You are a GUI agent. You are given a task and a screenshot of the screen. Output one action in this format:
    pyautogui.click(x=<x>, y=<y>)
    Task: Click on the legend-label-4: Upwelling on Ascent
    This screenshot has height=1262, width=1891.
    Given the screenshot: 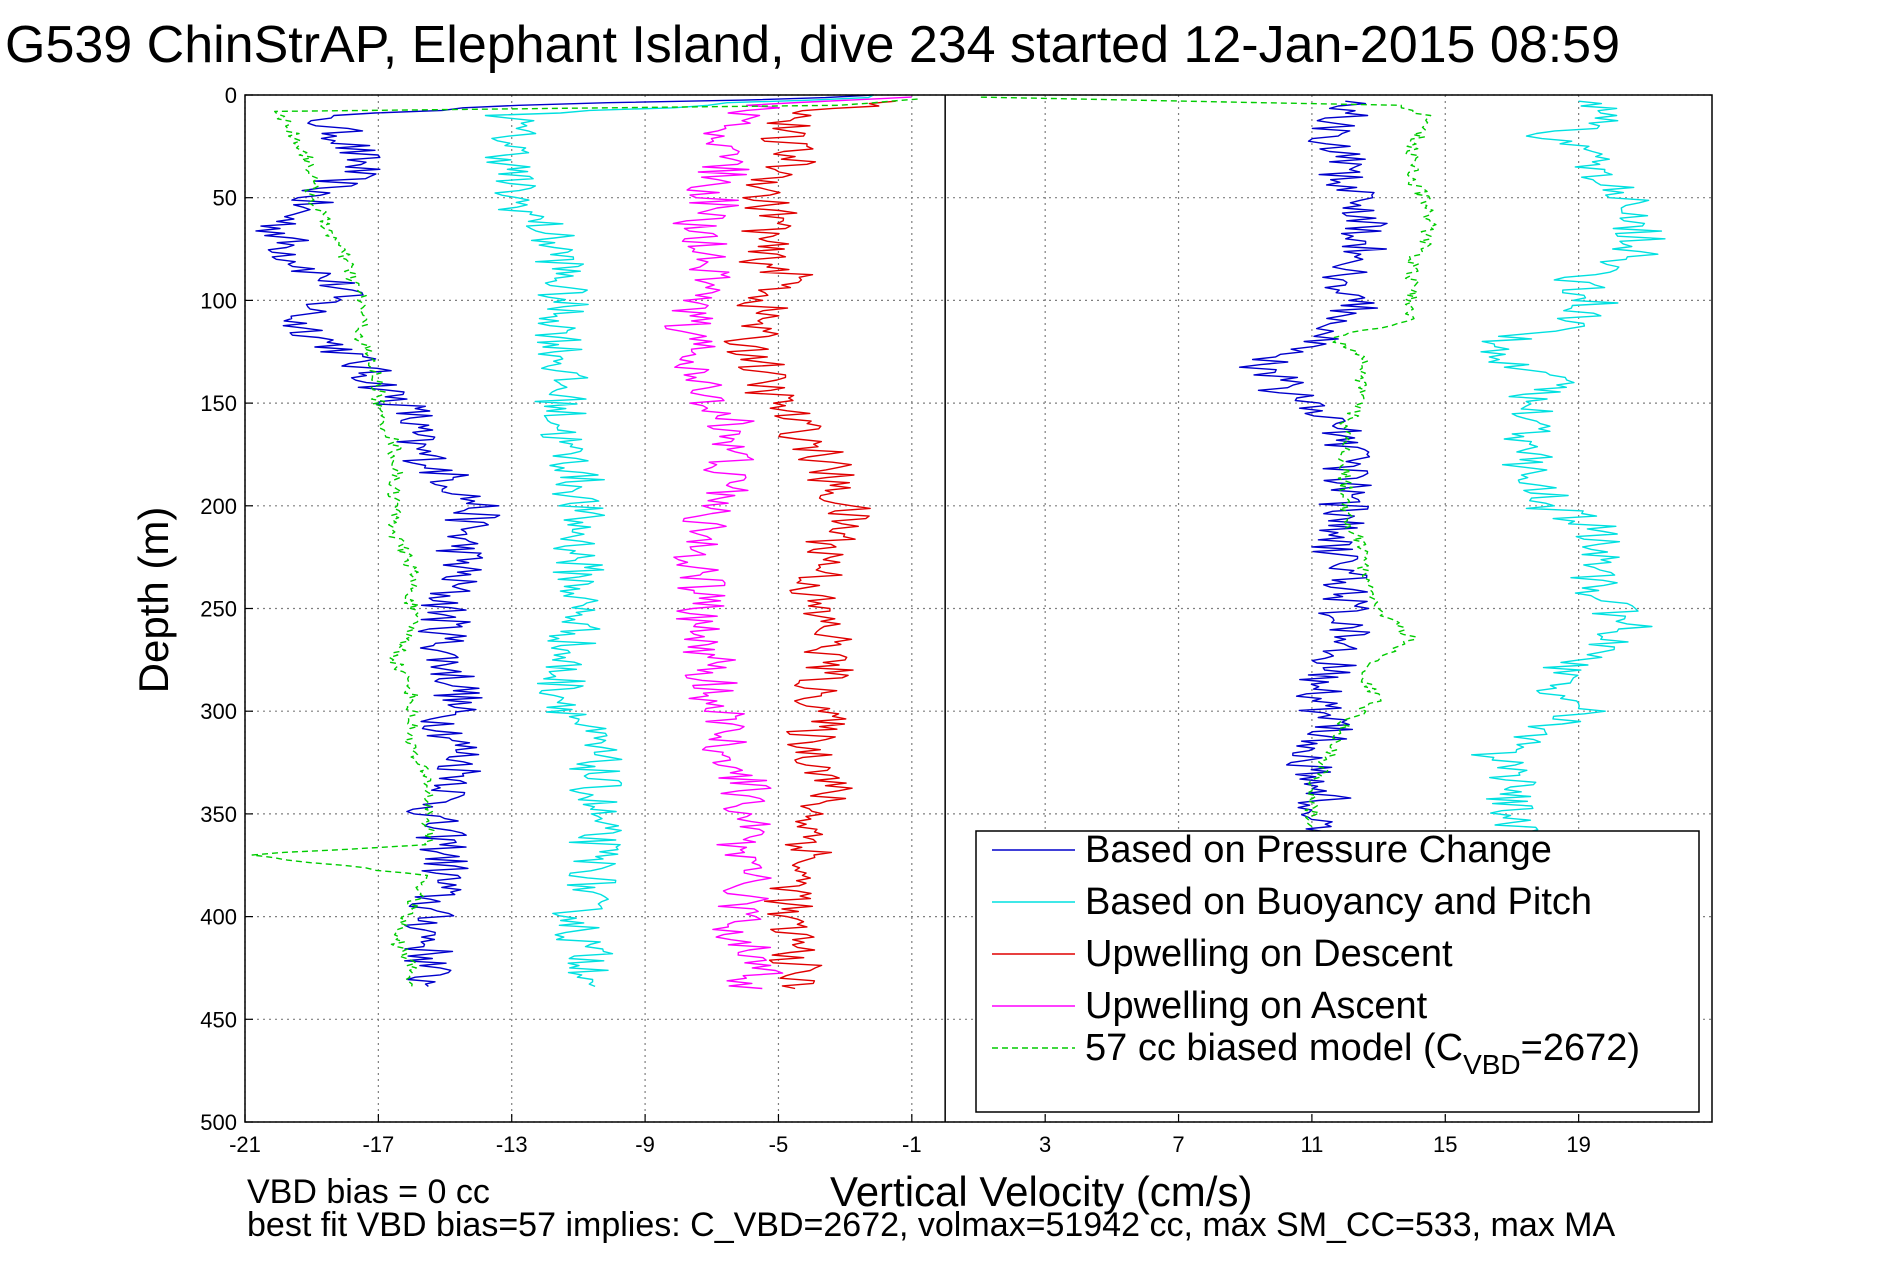 What is the action you would take?
    pyautogui.click(x=1256, y=1006)
    